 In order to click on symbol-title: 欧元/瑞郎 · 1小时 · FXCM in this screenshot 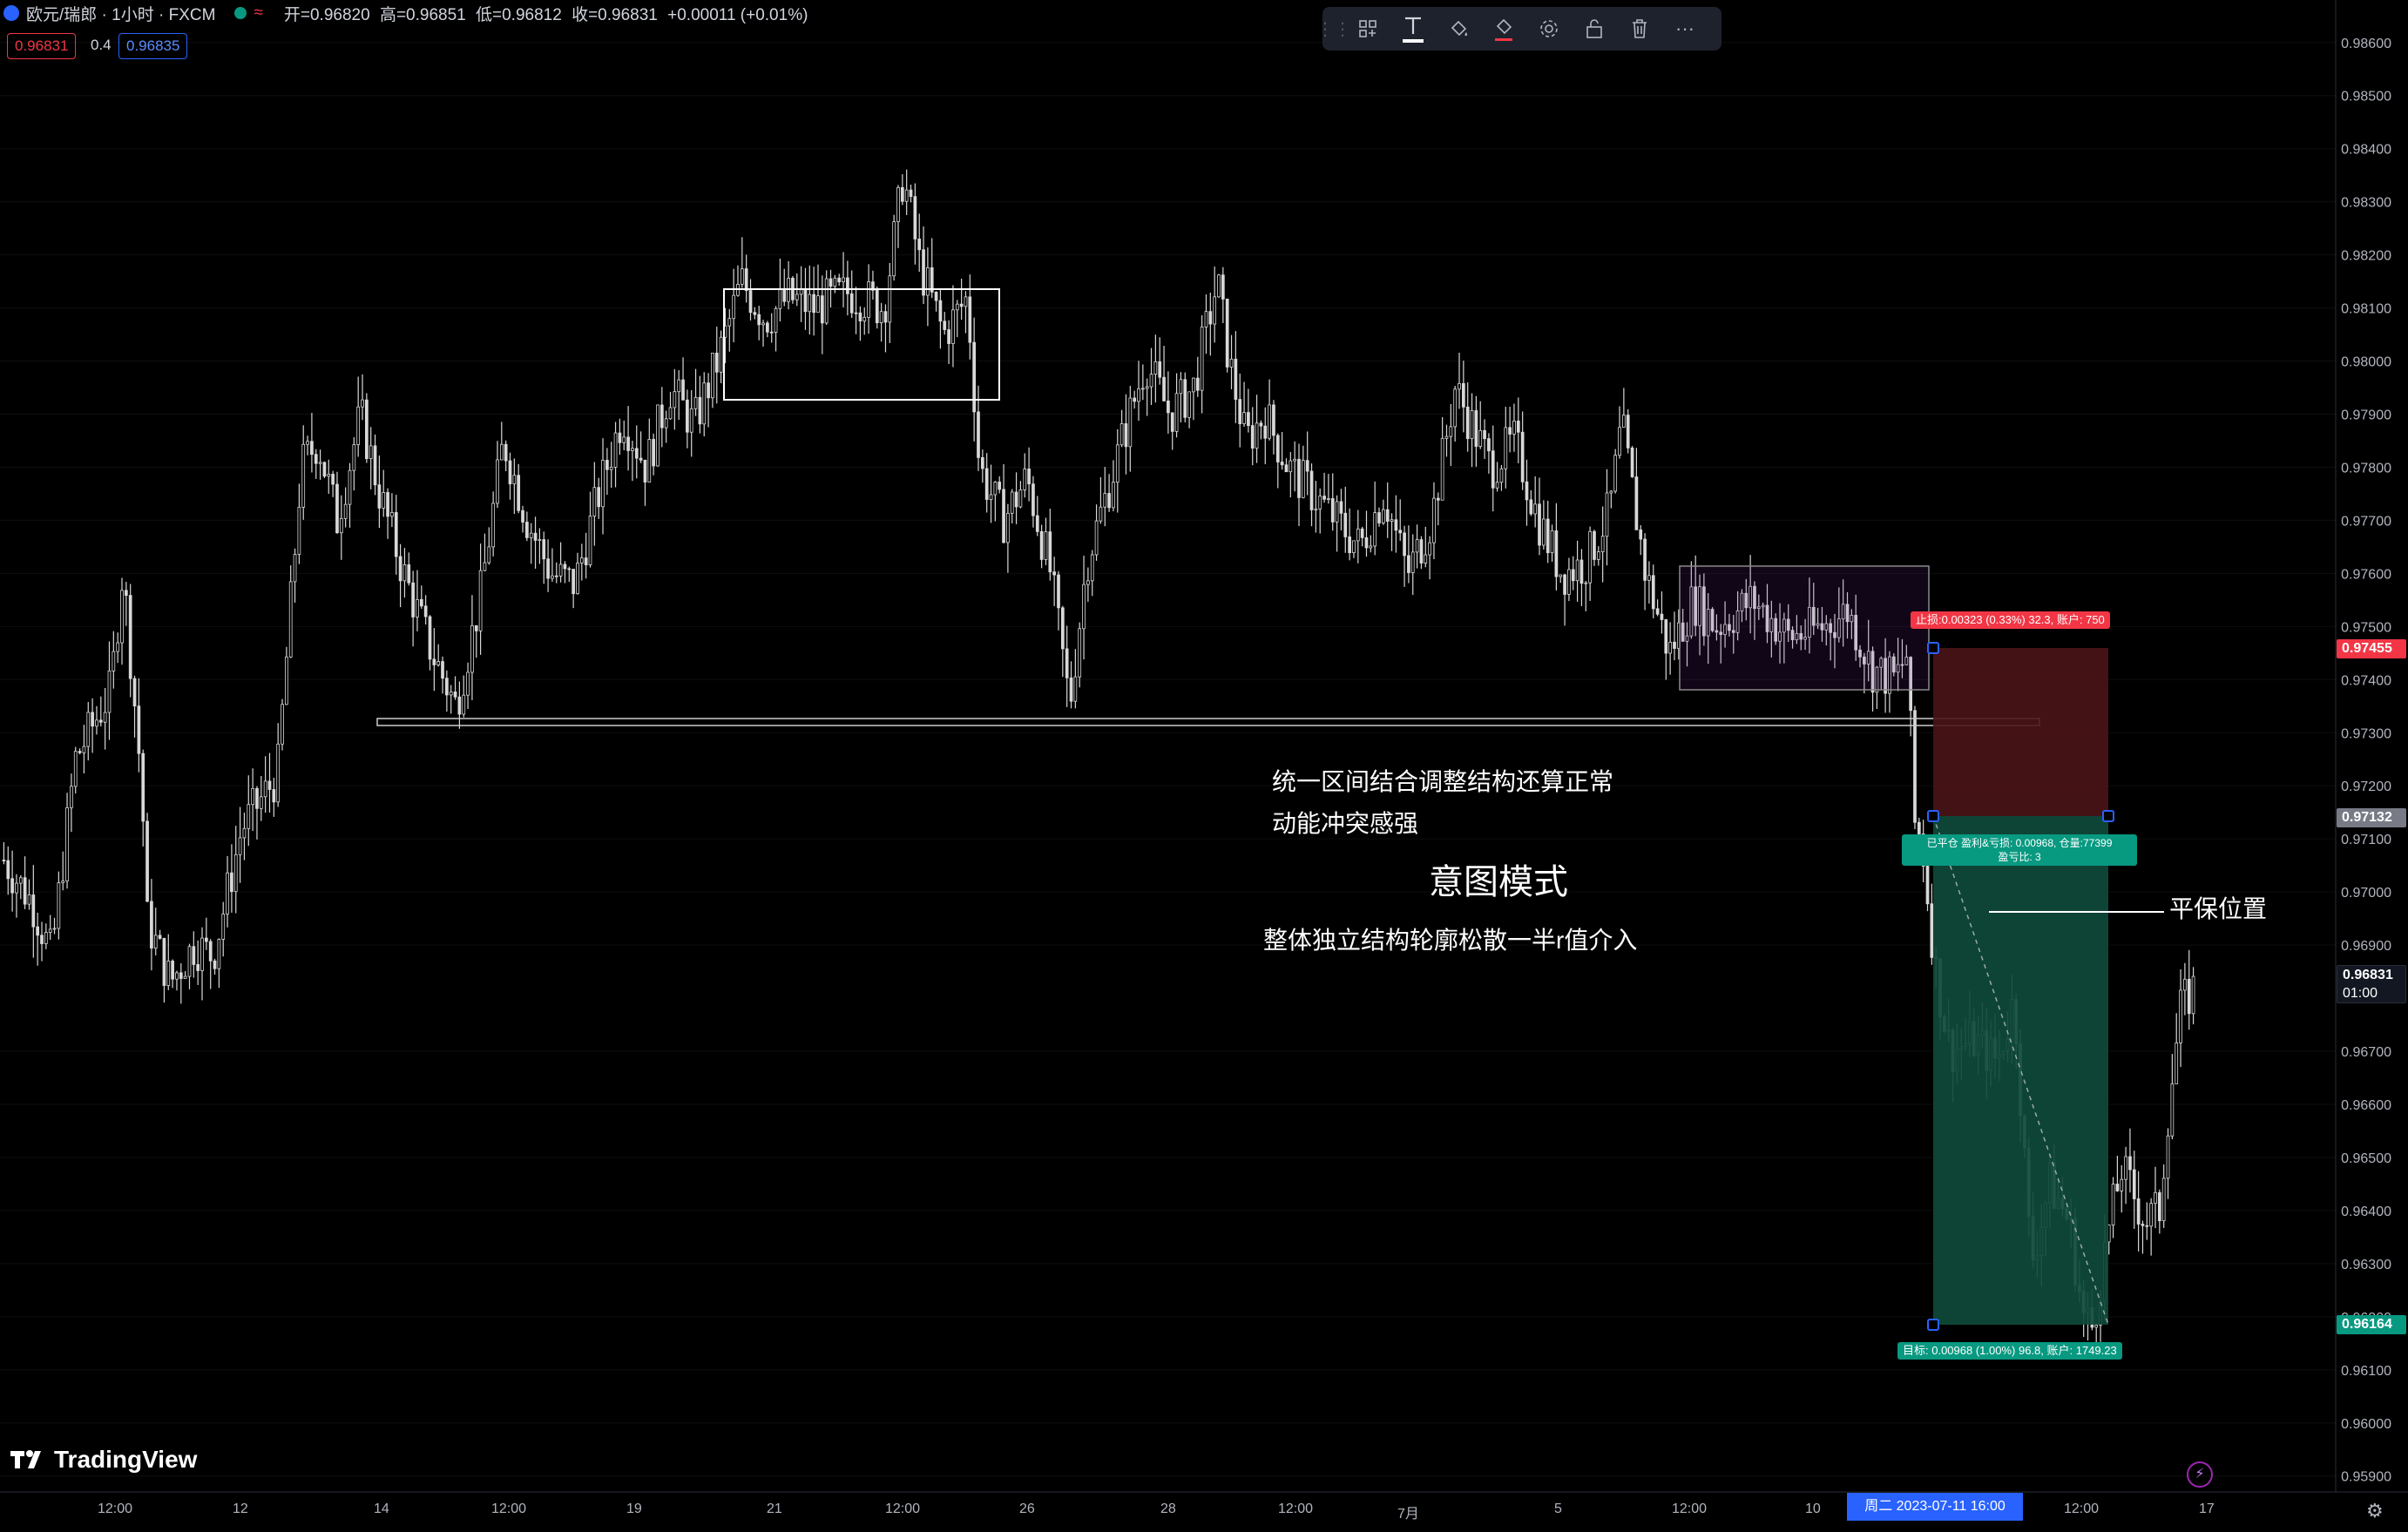, I will do `click(121, 15)`.